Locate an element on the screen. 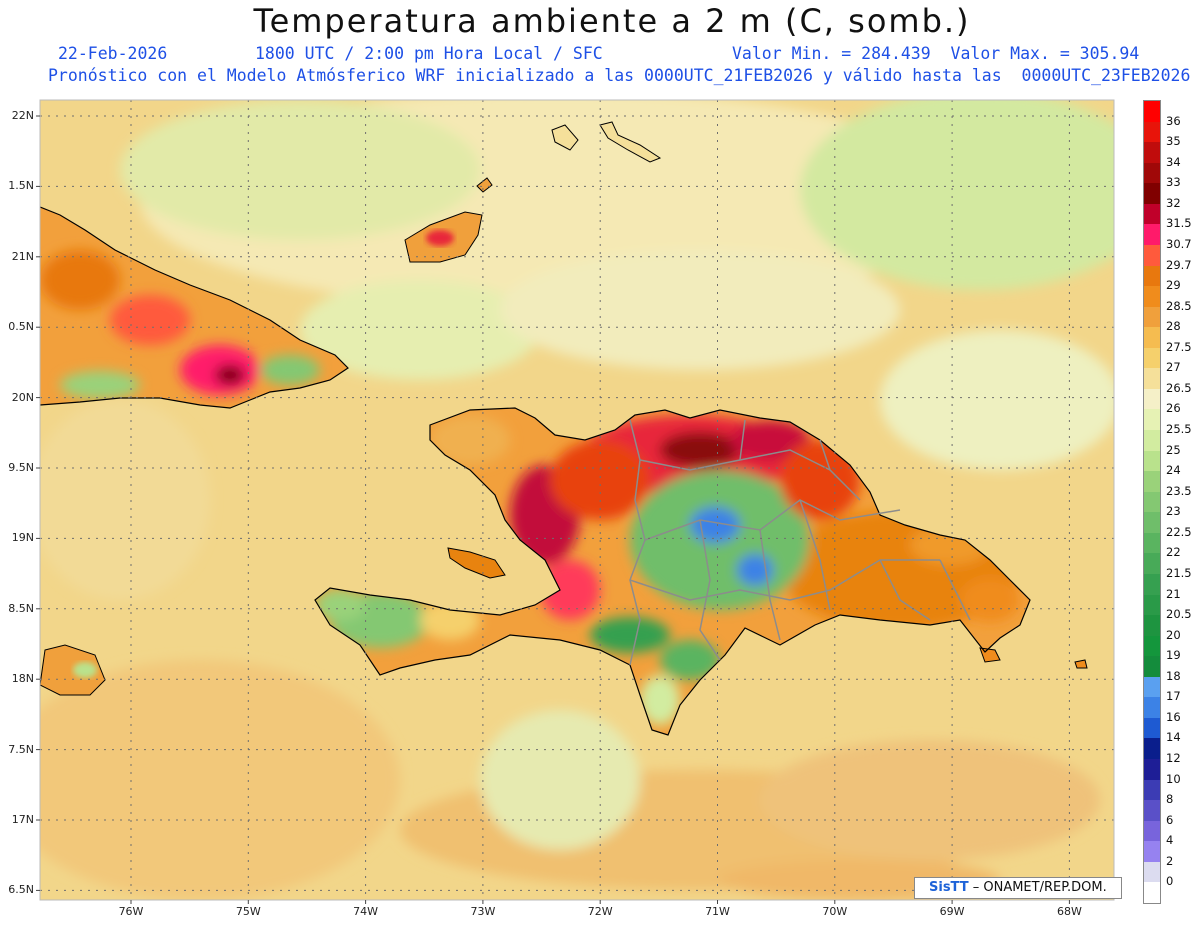 The width and height of the screenshot is (1200, 927). lon-label: 72W is located at coordinates (600, 911).